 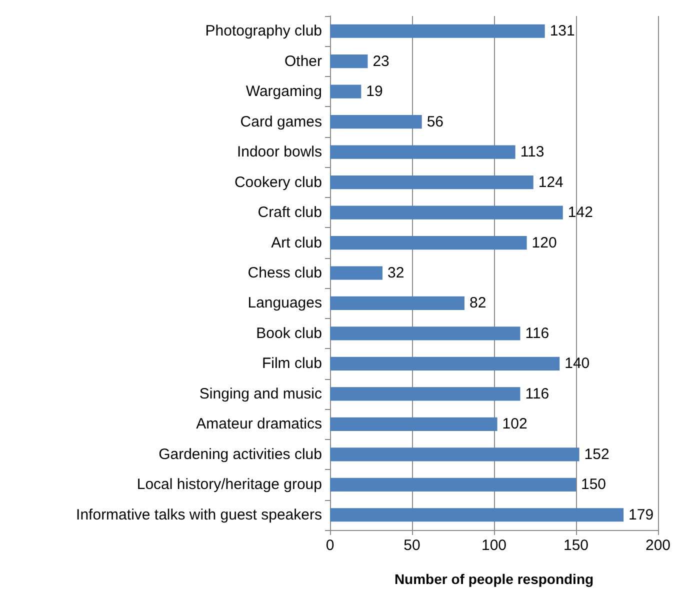 What do you see at coordinates (259, 424) in the screenshot?
I see `y-tick-label: Amateur dramatics` at bounding box center [259, 424].